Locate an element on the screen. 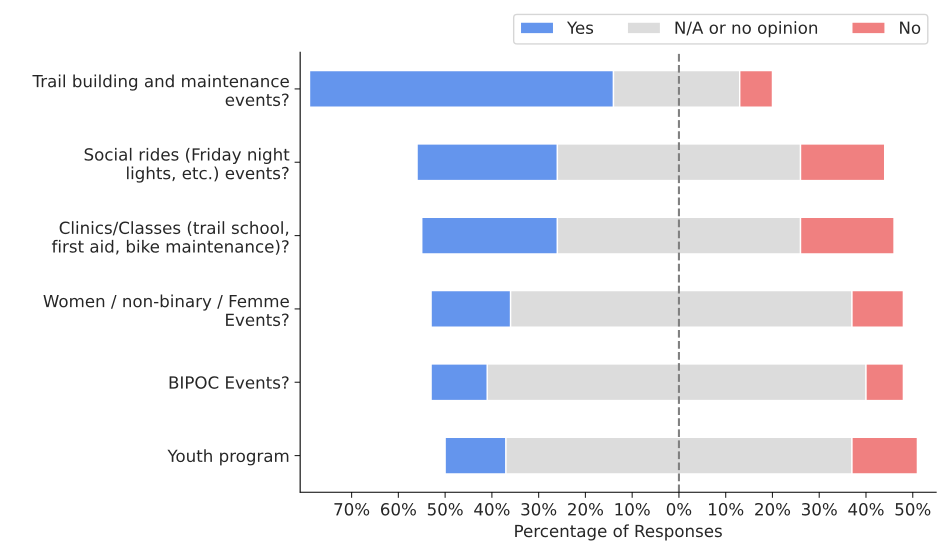 Image resolution: width=938 pixels, height=550 pixels. y-tick-label: Social rides (Friday night lights, etc.) events? is located at coordinates (187, 165).